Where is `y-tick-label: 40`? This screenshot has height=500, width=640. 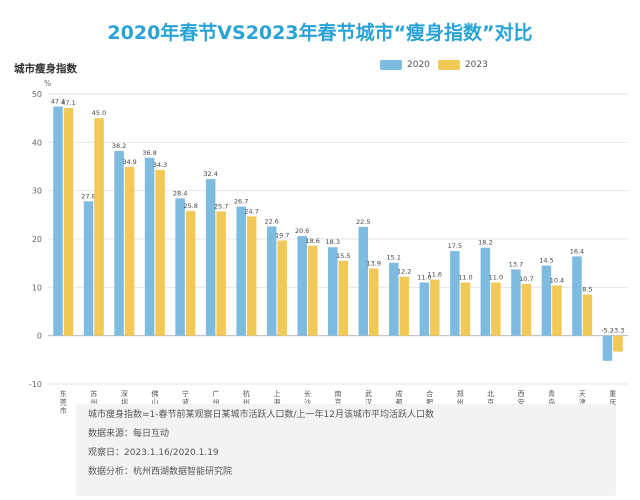 y-tick-label: 40 is located at coordinates (37, 142).